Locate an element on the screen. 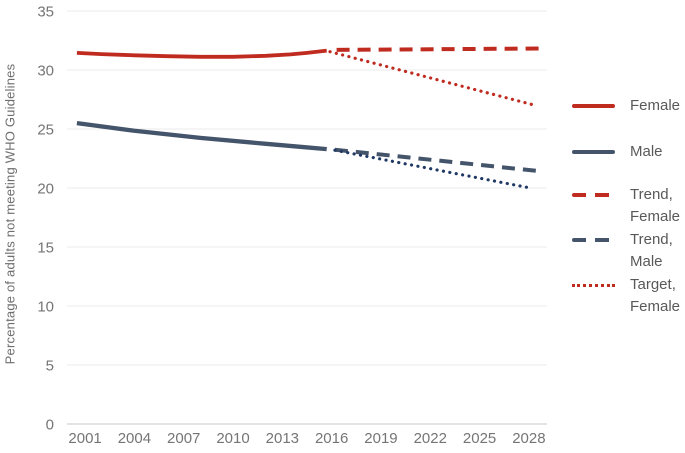 This screenshot has width=685, height=453. male-solid-line-icon is located at coordinates (593, 152).